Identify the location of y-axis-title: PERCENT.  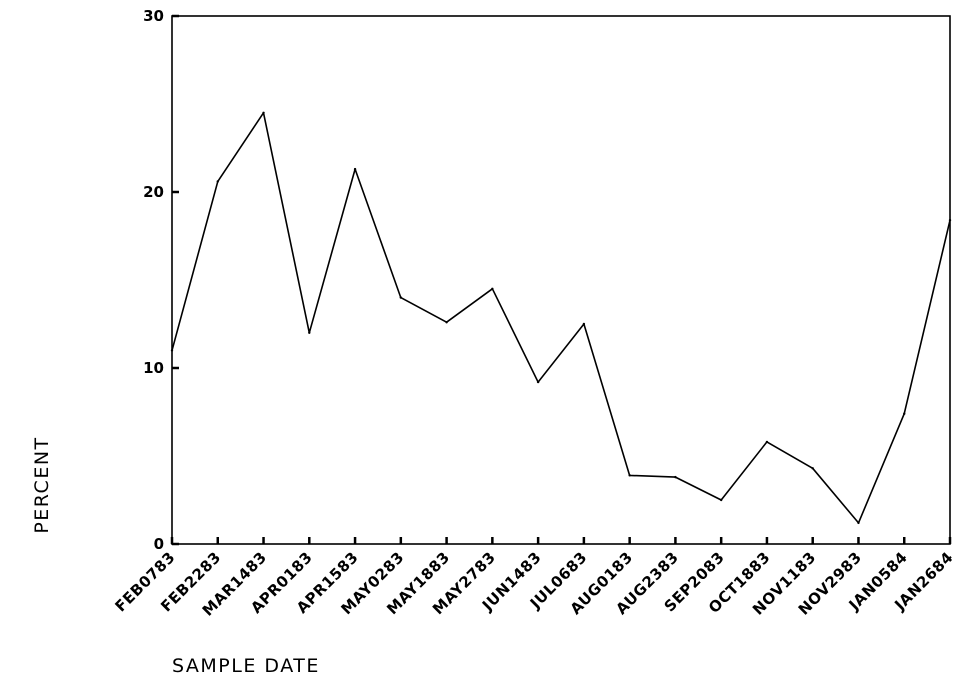
(42, 484).